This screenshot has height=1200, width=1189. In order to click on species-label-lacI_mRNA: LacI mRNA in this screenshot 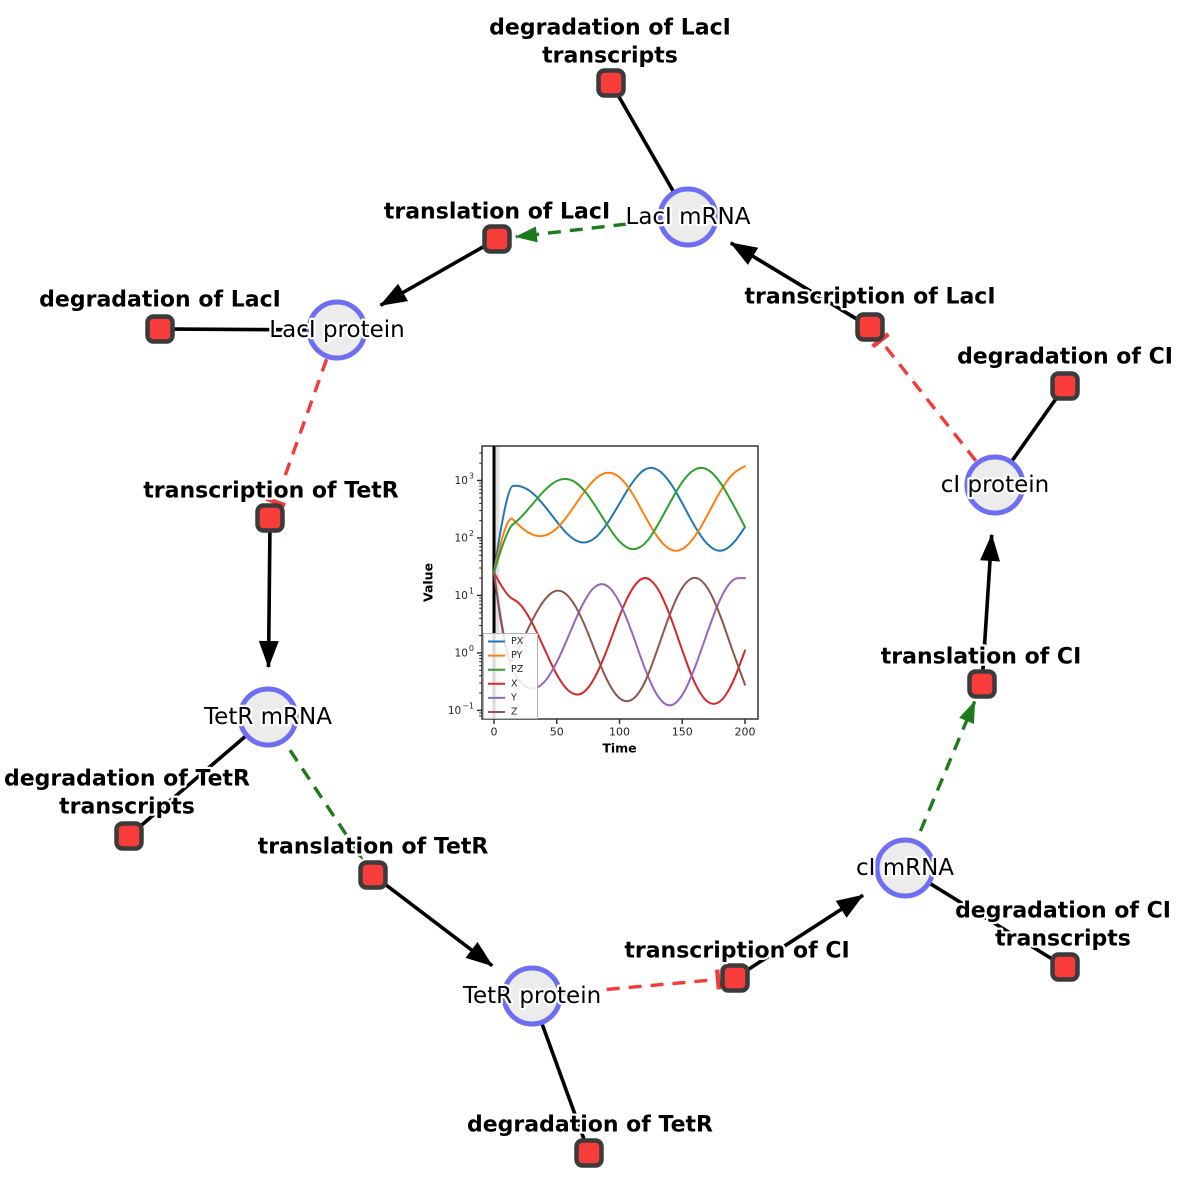, I will do `click(688, 217)`.